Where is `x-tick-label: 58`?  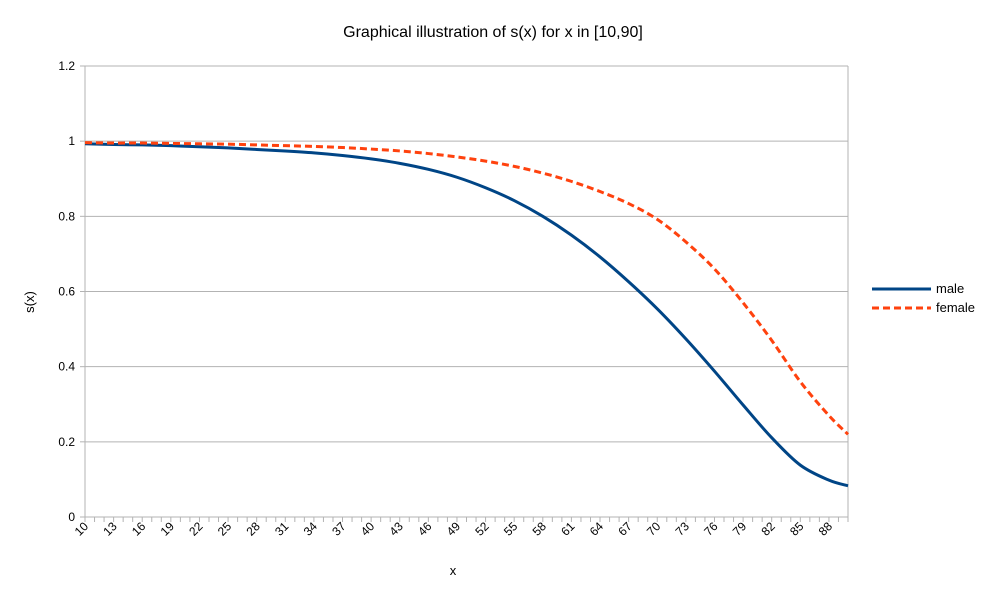
x-tick-label: 58 is located at coordinates (540, 529).